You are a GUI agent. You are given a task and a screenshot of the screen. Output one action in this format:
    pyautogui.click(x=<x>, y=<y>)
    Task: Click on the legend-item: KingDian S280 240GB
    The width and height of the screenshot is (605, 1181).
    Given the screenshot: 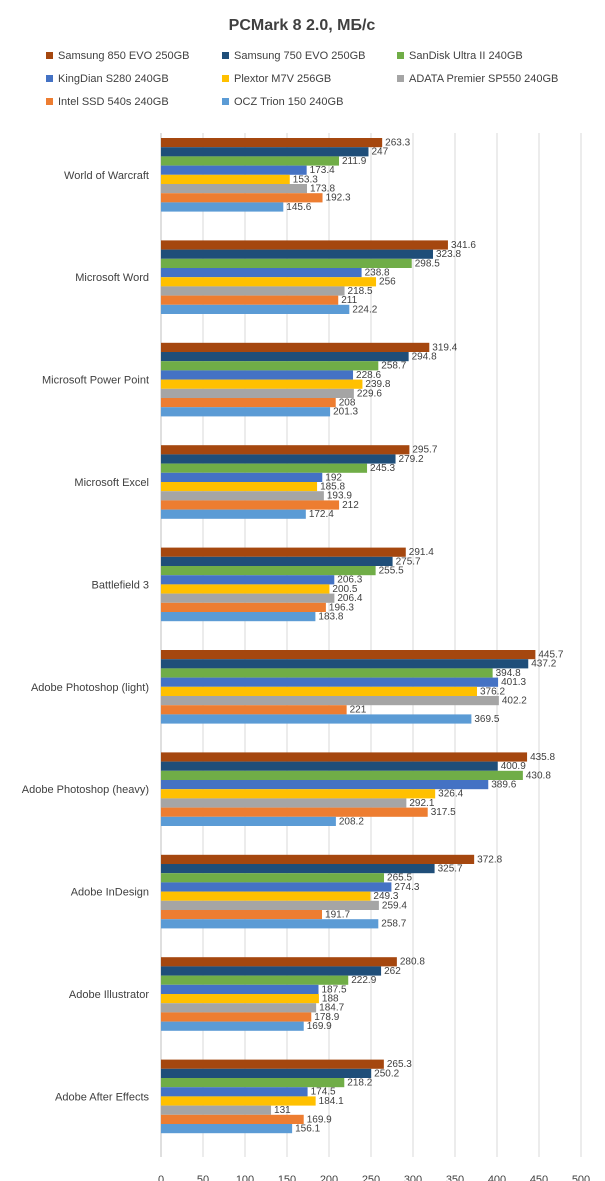 What is the action you would take?
    pyautogui.click(x=107, y=79)
    